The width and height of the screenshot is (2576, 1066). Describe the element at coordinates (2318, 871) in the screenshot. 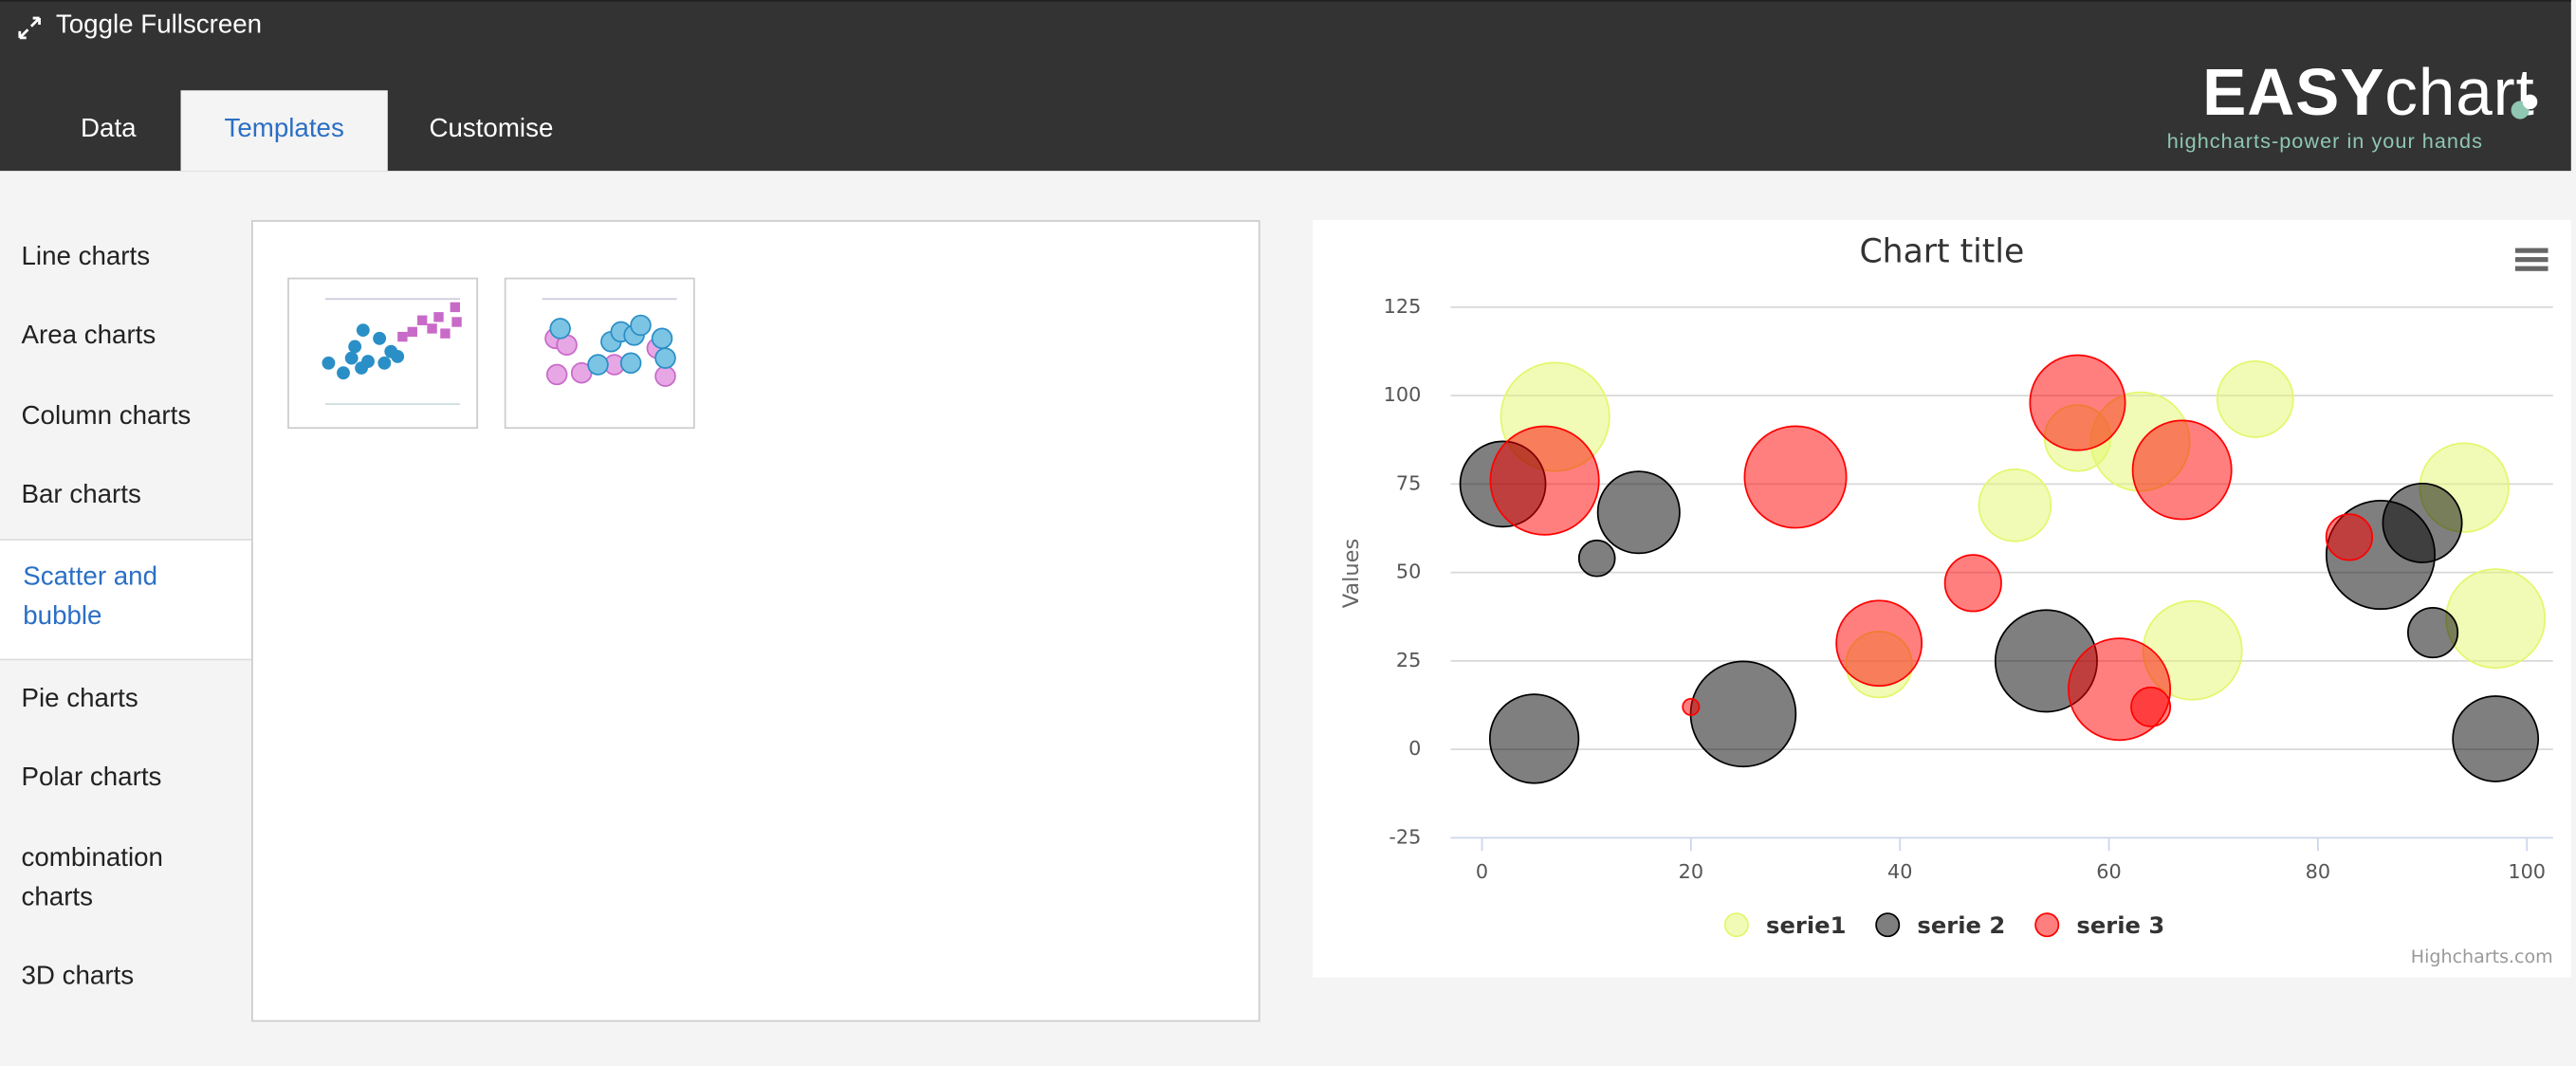

I see `x-tick-label: 80` at that location.